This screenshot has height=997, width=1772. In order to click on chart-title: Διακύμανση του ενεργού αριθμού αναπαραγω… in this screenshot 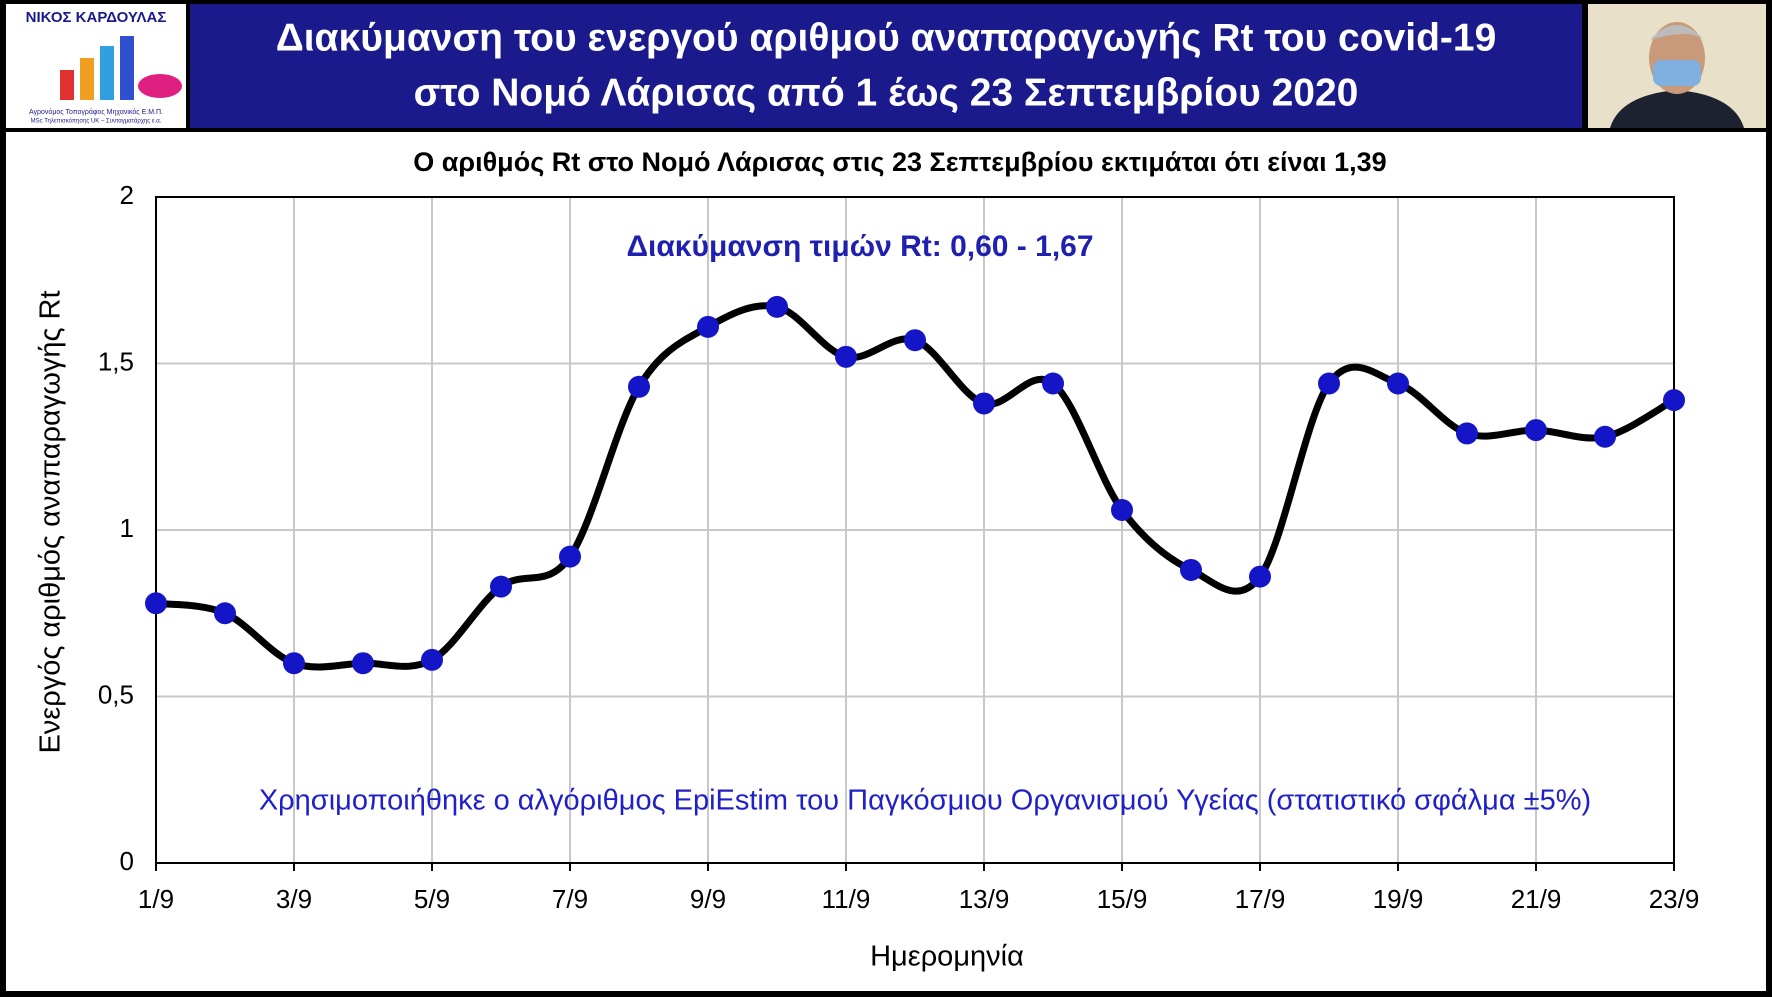, I will do `click(886, 37)`.